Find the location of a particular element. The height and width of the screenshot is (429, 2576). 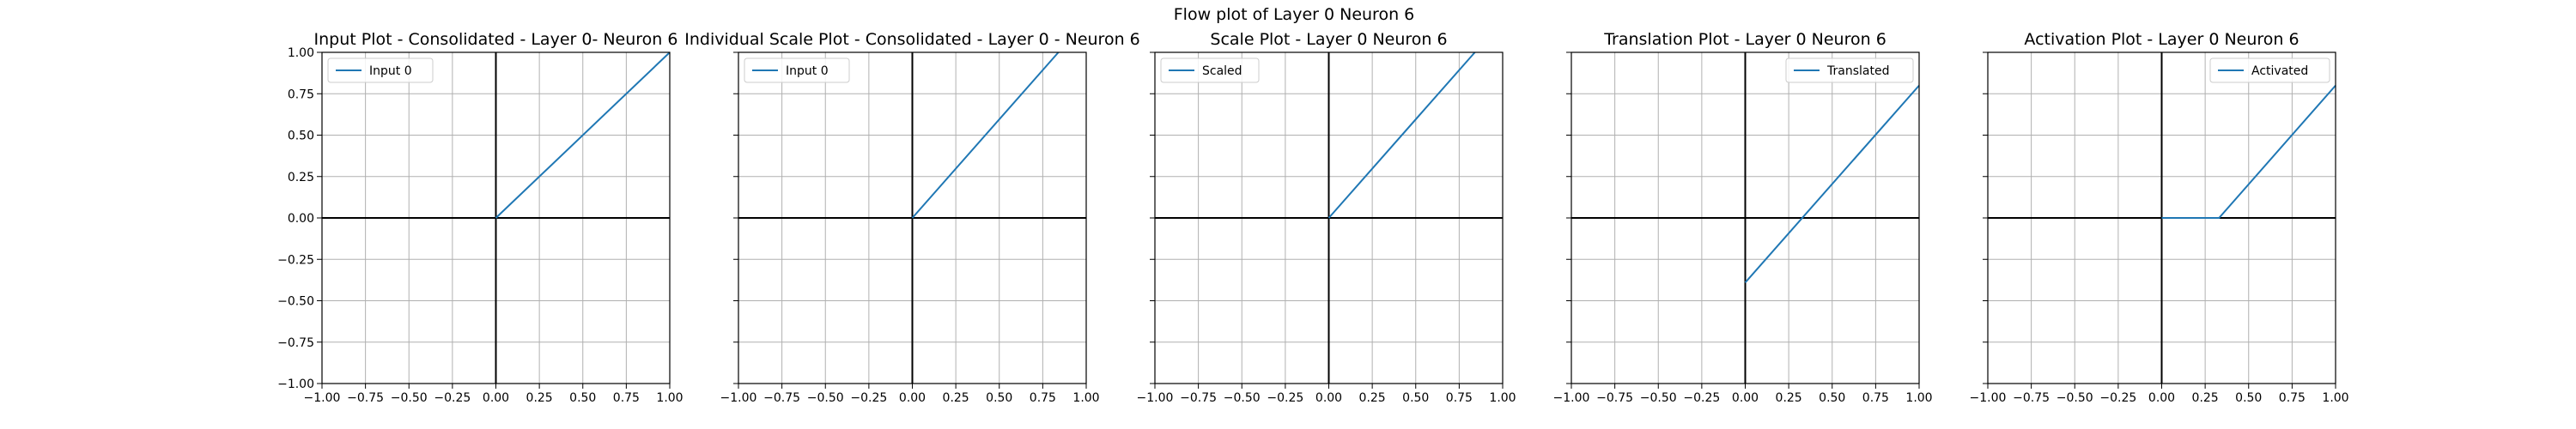

plot-title: Translation Plot - Layer 0 Neuron 6 is located at coordinates (1744, 39).